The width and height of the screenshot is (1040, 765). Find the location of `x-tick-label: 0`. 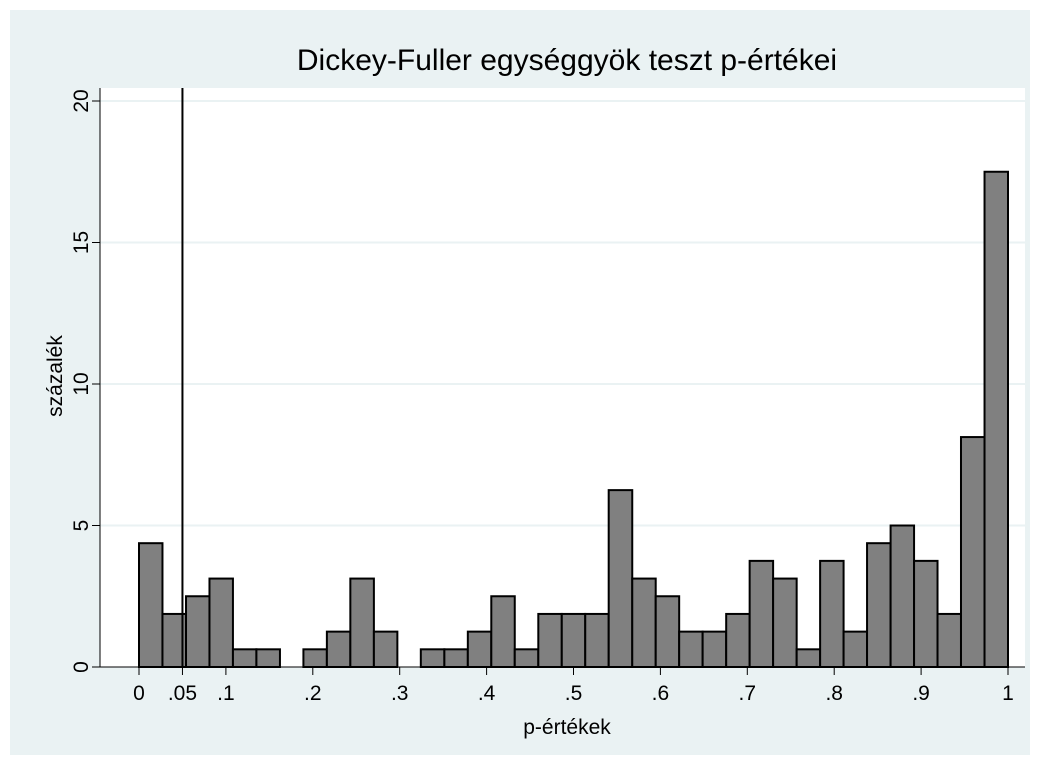

x-tick-label: 0 is located at coordinates (139, 693).